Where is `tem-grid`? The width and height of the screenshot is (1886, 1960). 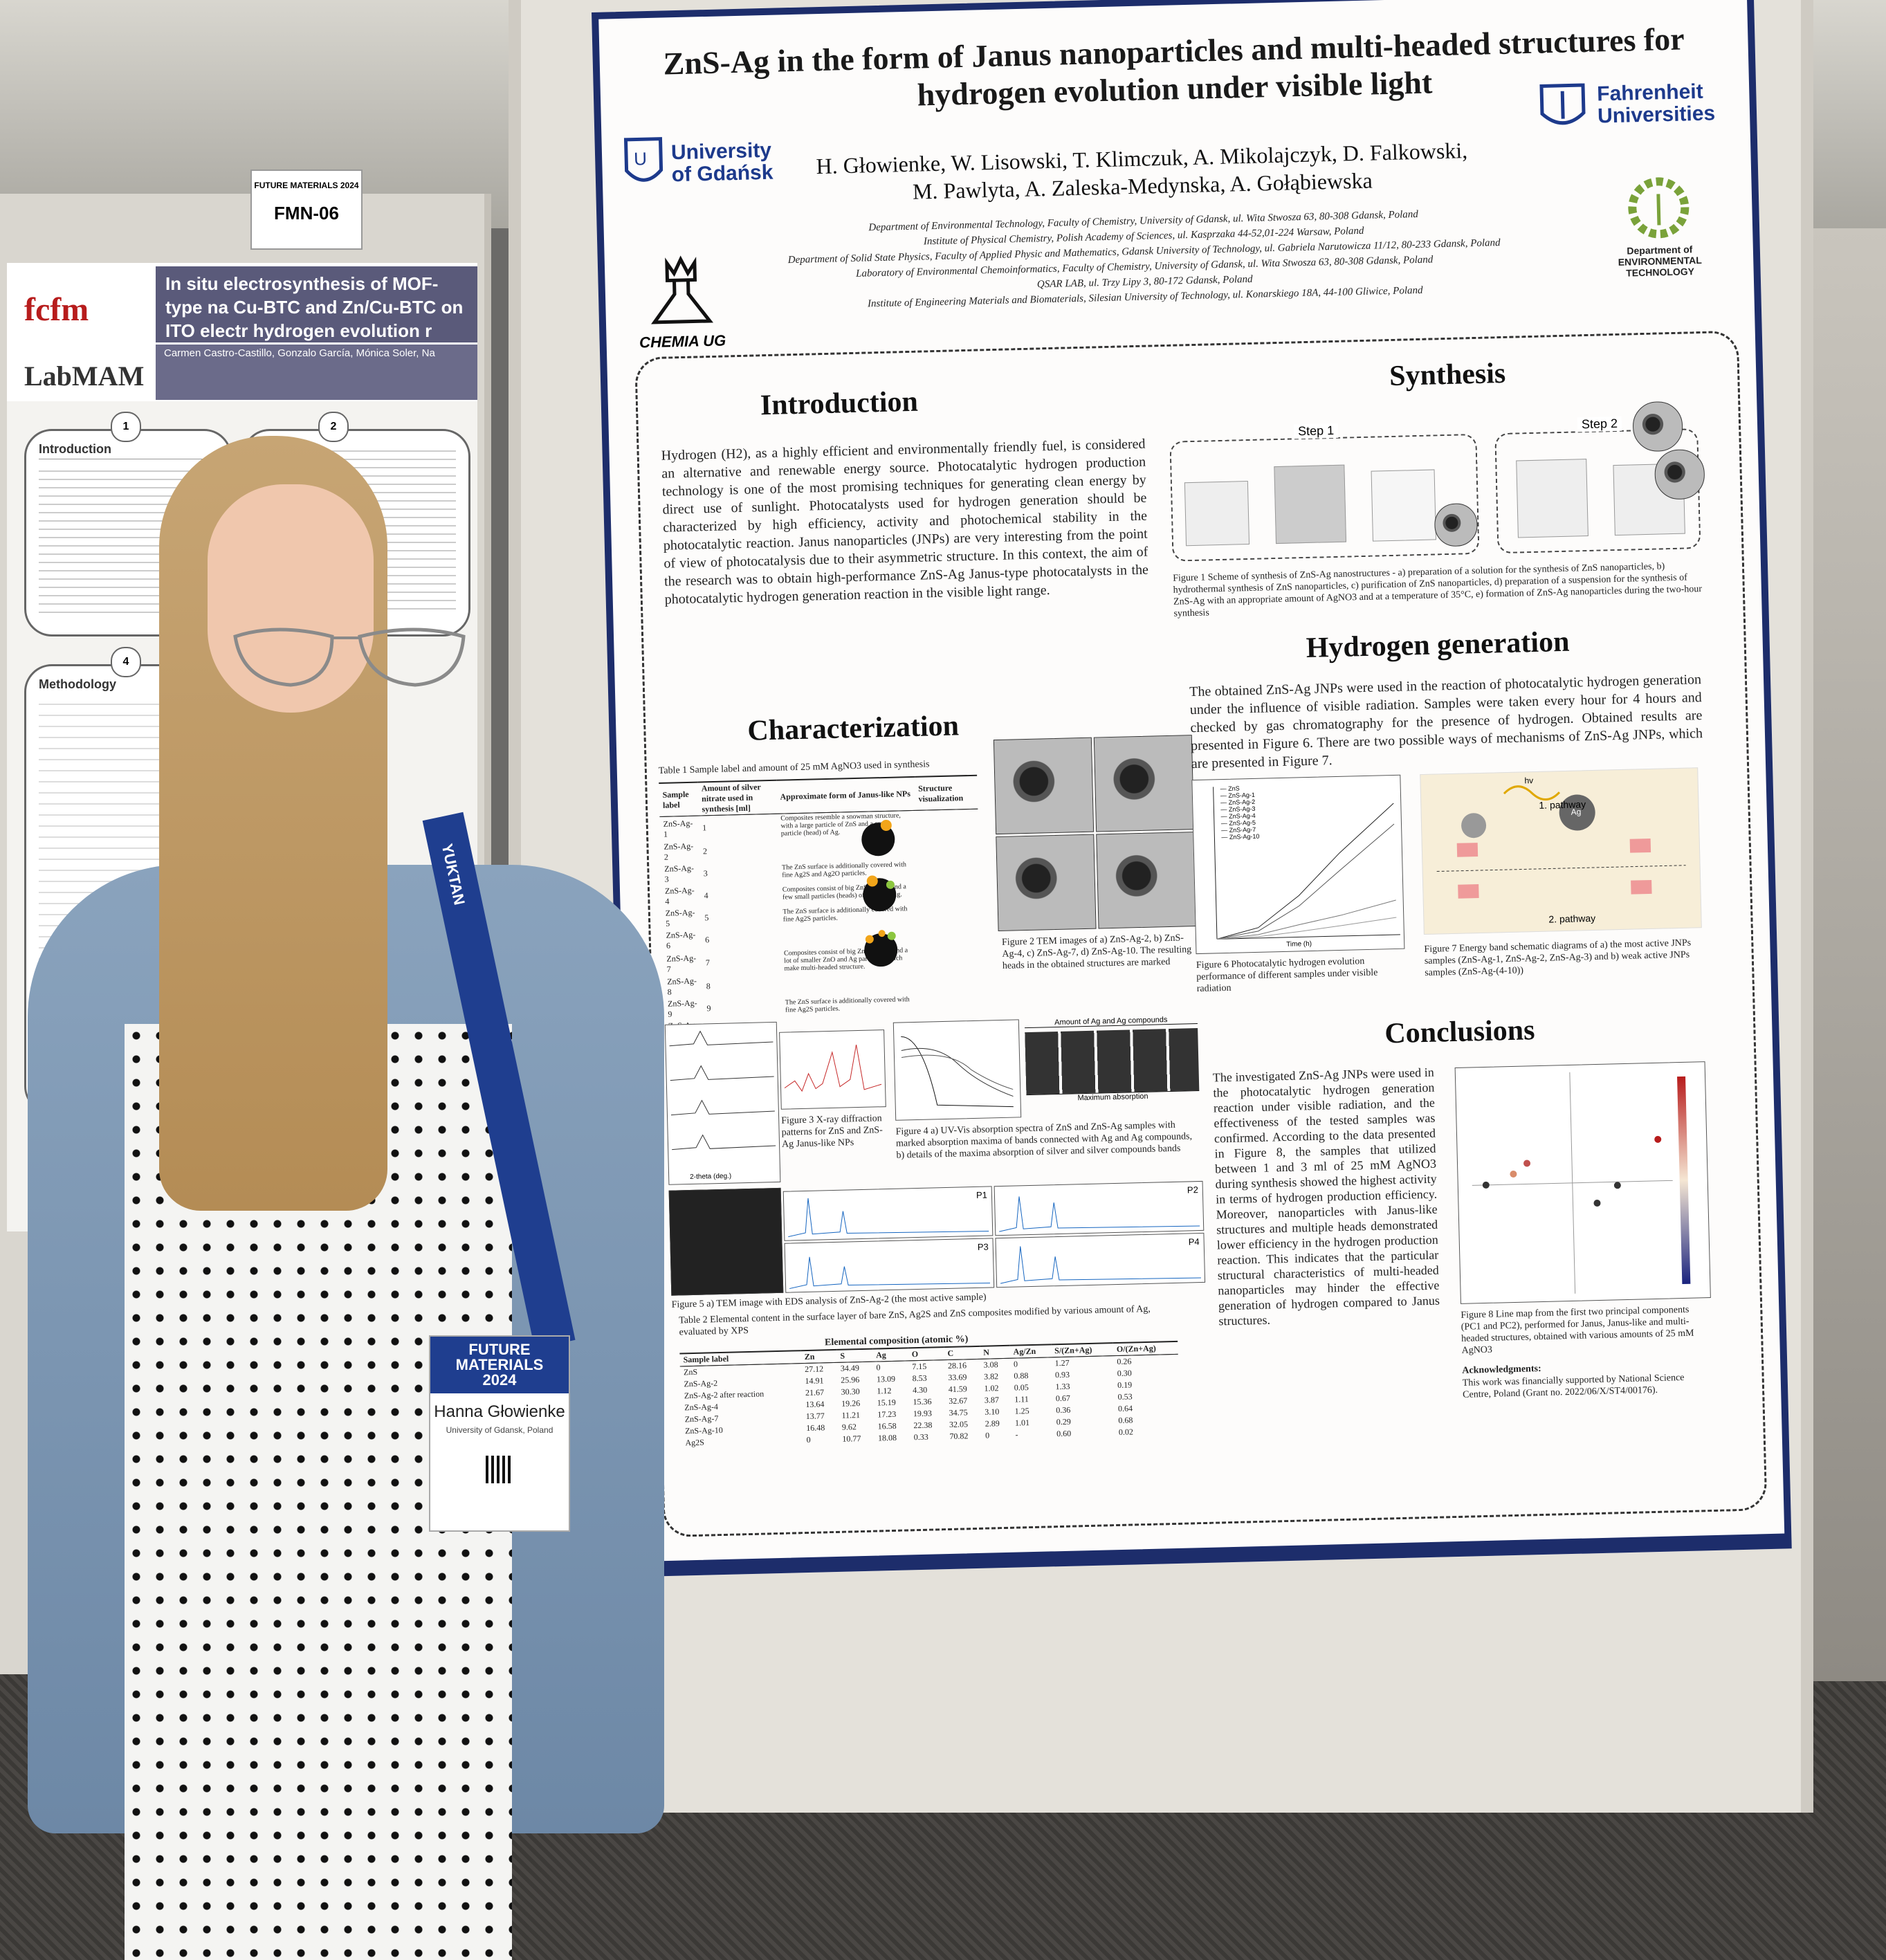 tem-grid is located at coordinates (1096, 834).